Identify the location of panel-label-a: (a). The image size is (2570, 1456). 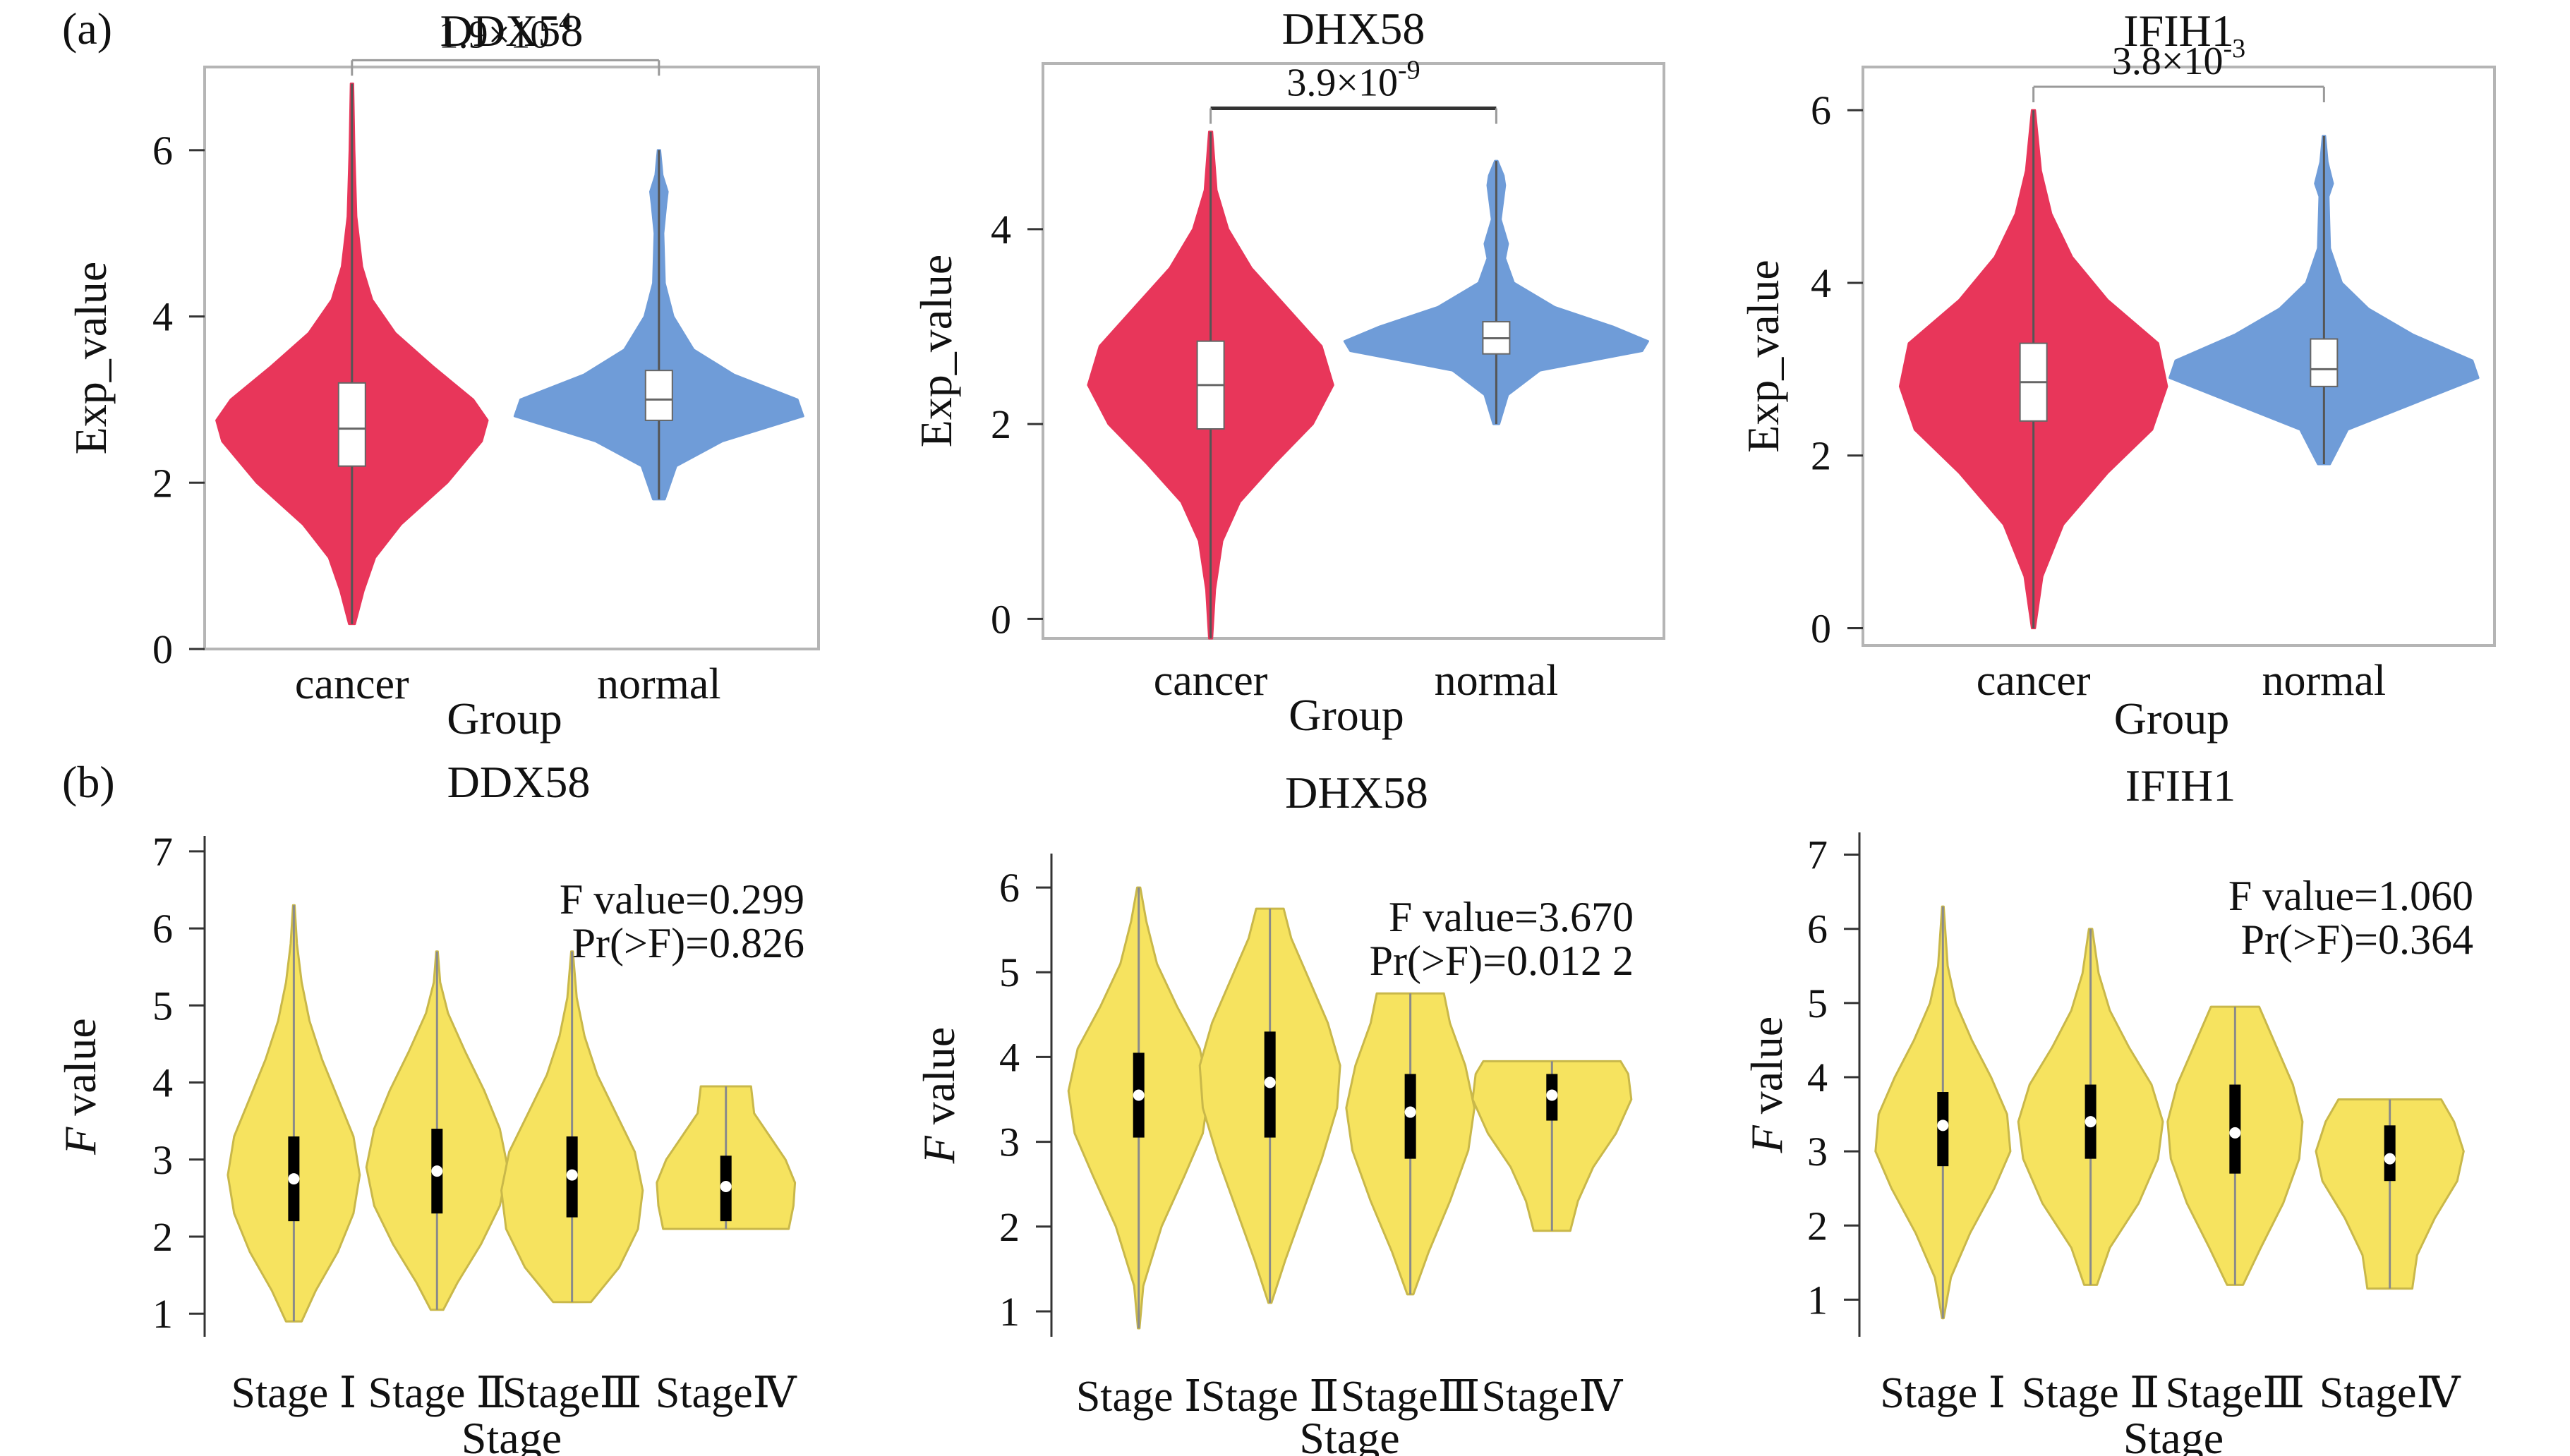
(87, 29).